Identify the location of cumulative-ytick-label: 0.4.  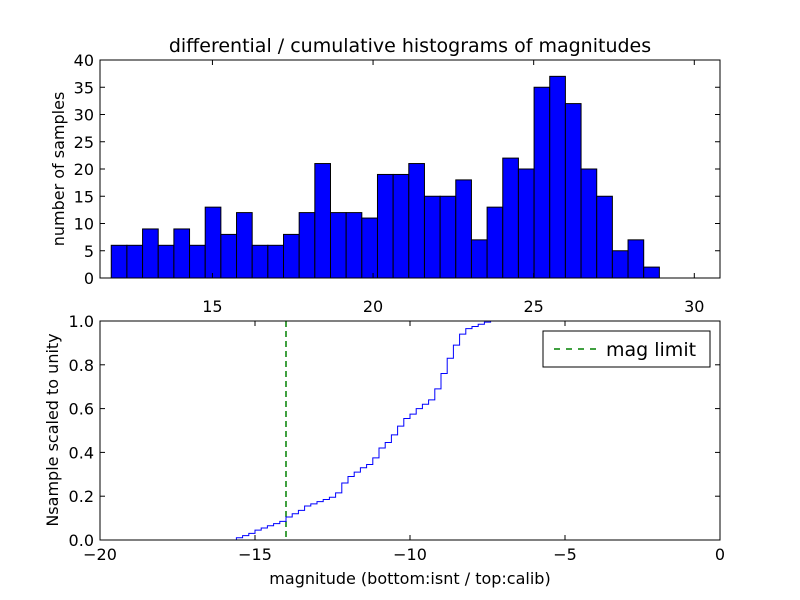
(81, 452).